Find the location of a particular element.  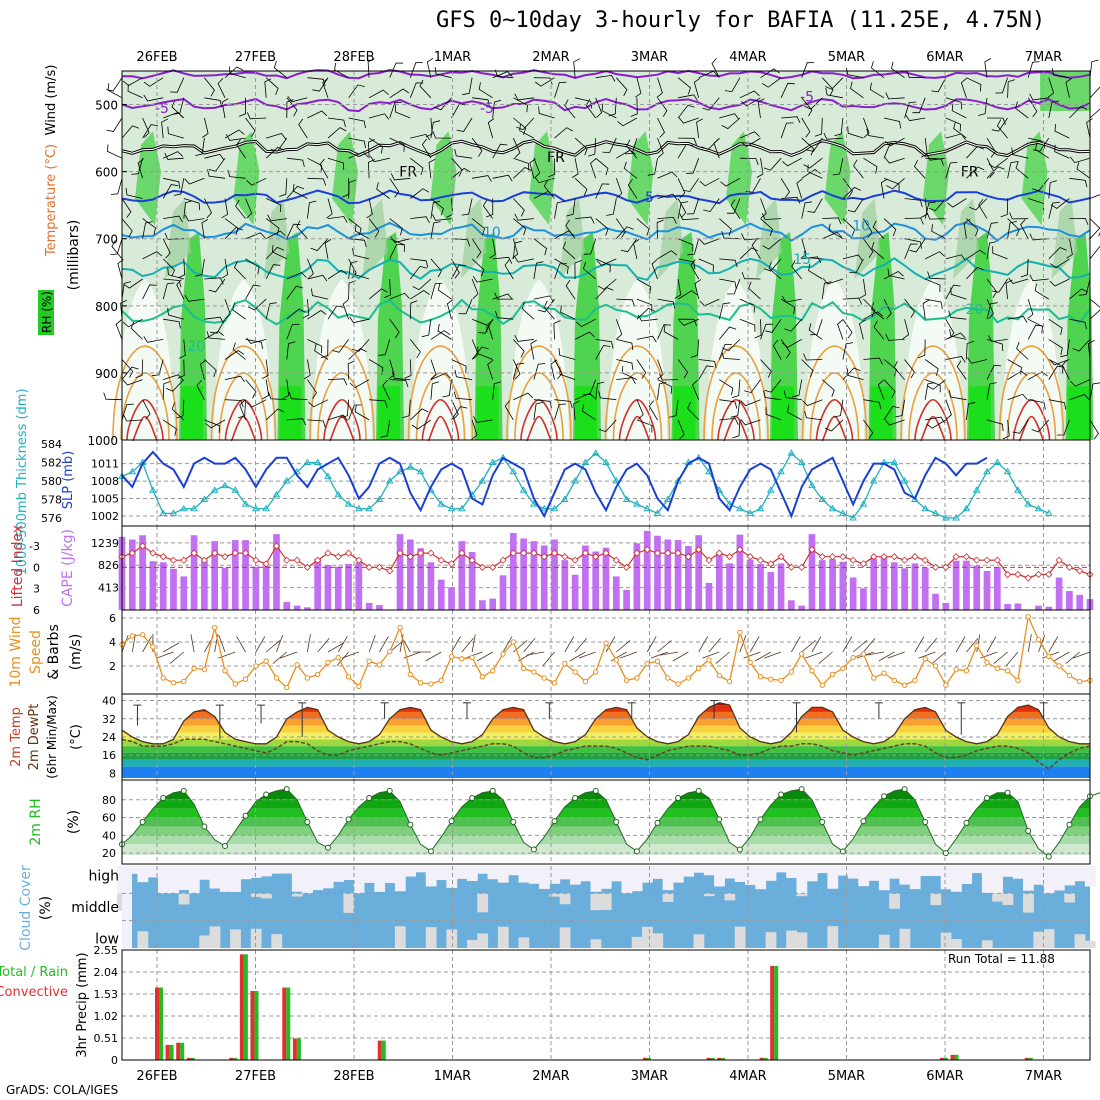

date-tick-label: 4MAR is located at coordinates (747, 1076).